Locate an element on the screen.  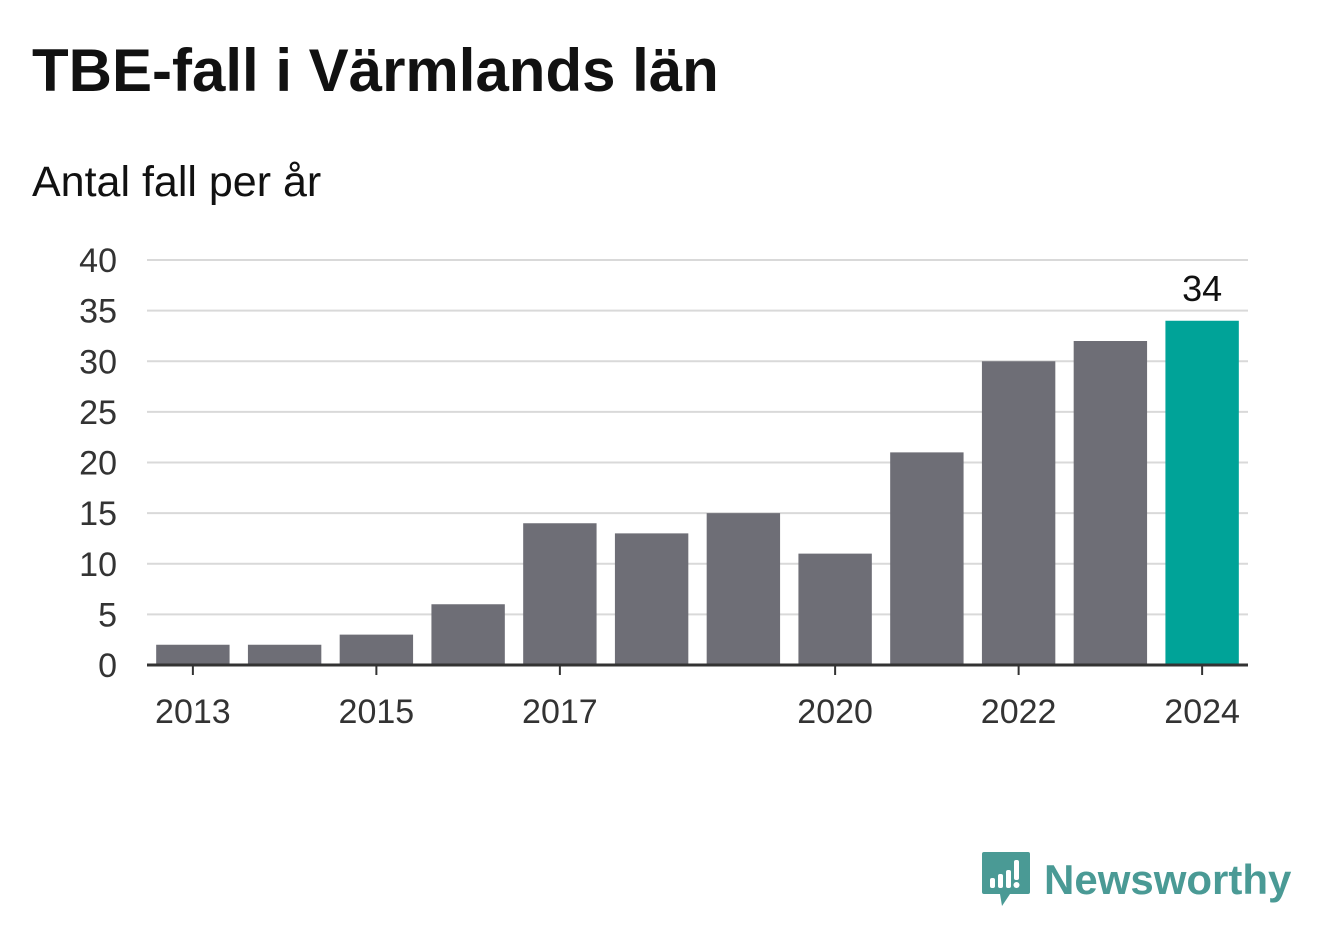
bar-2013 is located at coordinates (193, 654).